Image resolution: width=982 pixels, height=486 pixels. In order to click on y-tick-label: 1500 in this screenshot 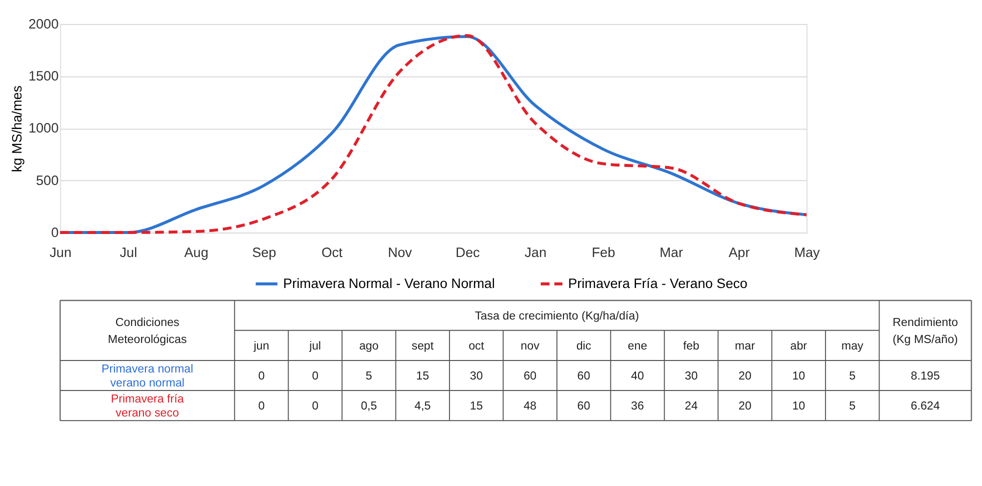, I will do `click(44, 76)`.